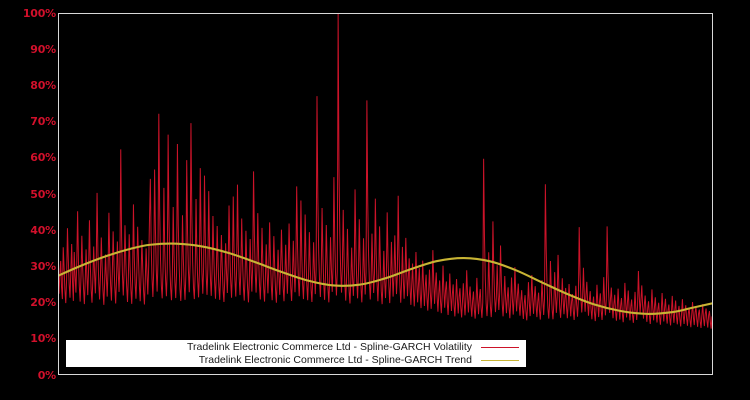 Image resolution: width=750 pixels, height=400 pixels. I want to click on legend-swatch-volatility-icon, so click(500, 347).